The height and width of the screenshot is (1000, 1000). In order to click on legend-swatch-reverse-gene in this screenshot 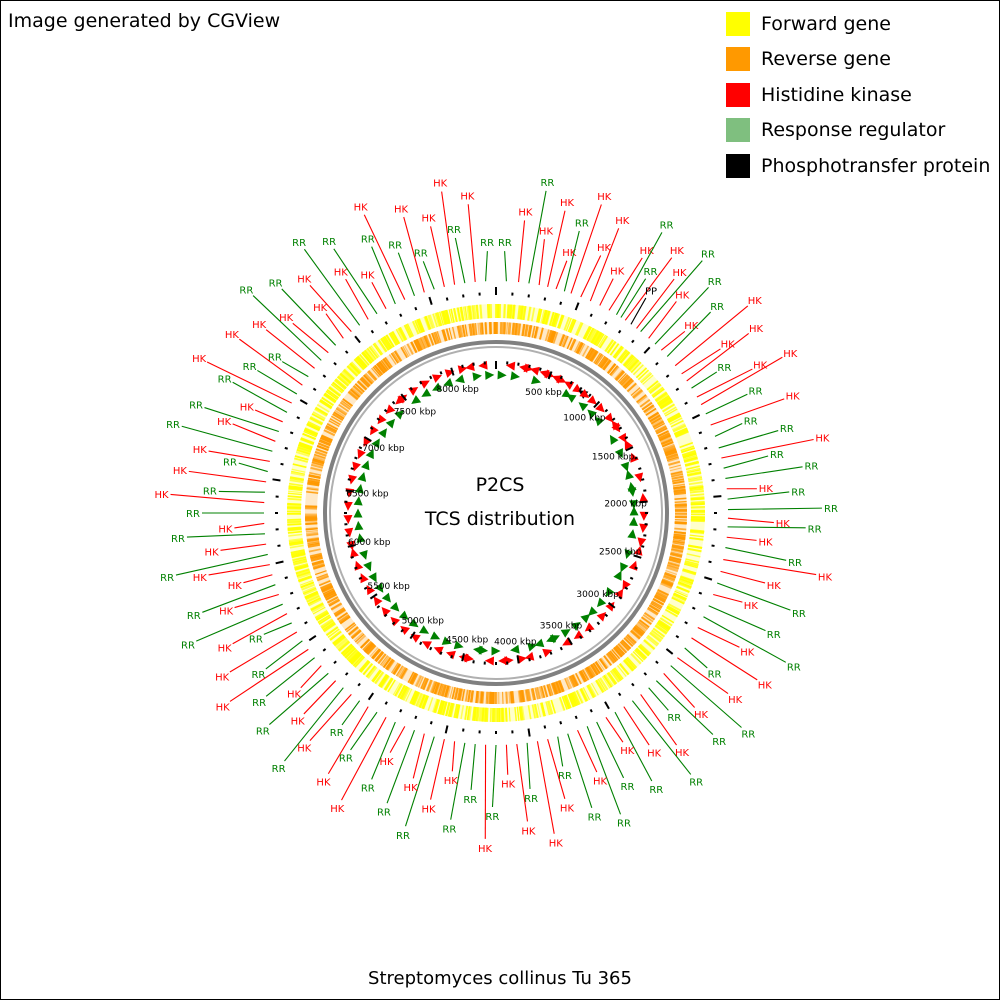, I will do `click(738, 59)`.